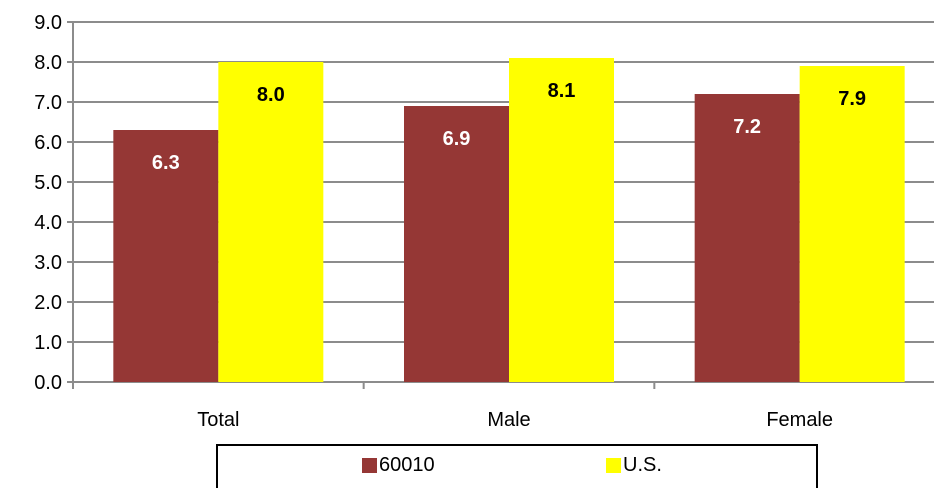 The width and height of the screenshot is (934, 488). I want to click on data-labels: 6.3 8.0 6.9 8.1 7.2 7.9, so click(509, 127).